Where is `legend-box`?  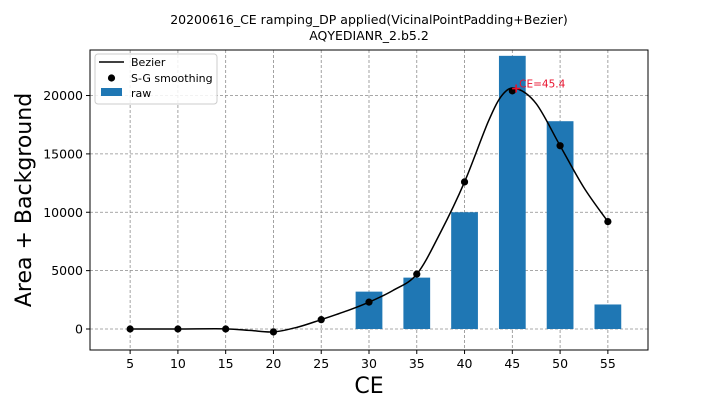 legend-box is located at coordinates (156, 79).